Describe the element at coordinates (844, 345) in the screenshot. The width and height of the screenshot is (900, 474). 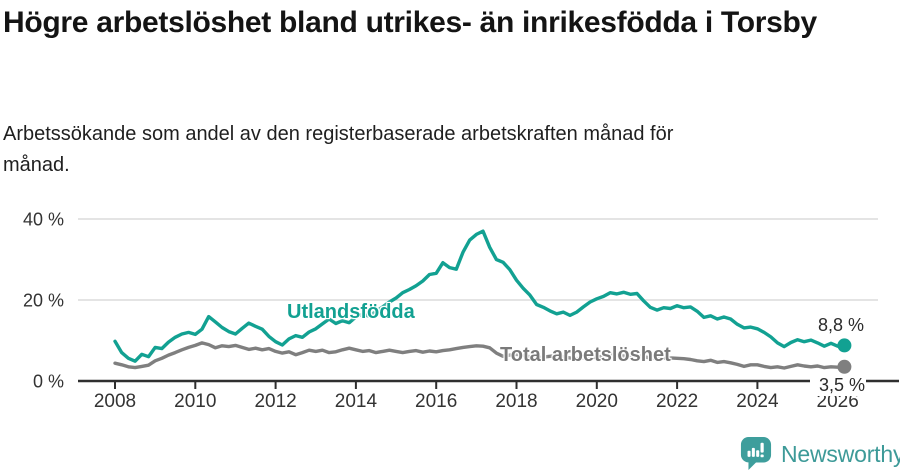
I see `series-end-dot-utlandsfodda` at that location.